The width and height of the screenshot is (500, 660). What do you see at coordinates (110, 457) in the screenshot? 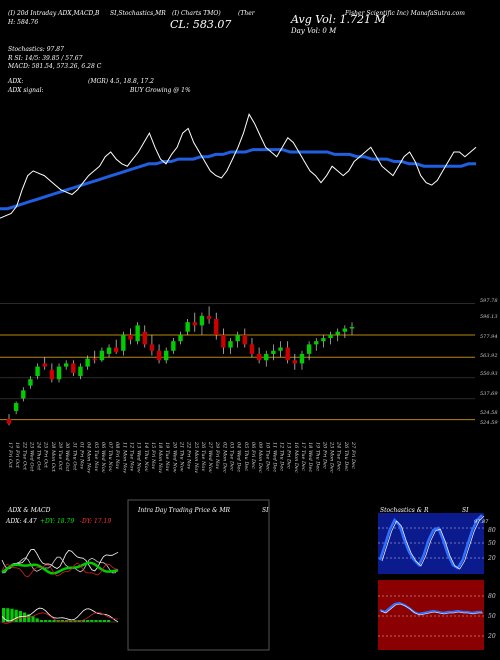
I see `date-tick-label: 07 Thu Nov` at bounding box center [110, 457].